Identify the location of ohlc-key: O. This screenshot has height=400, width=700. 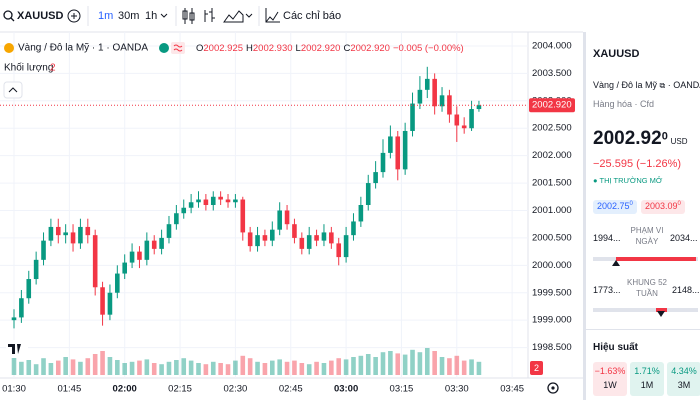
(199, 48).